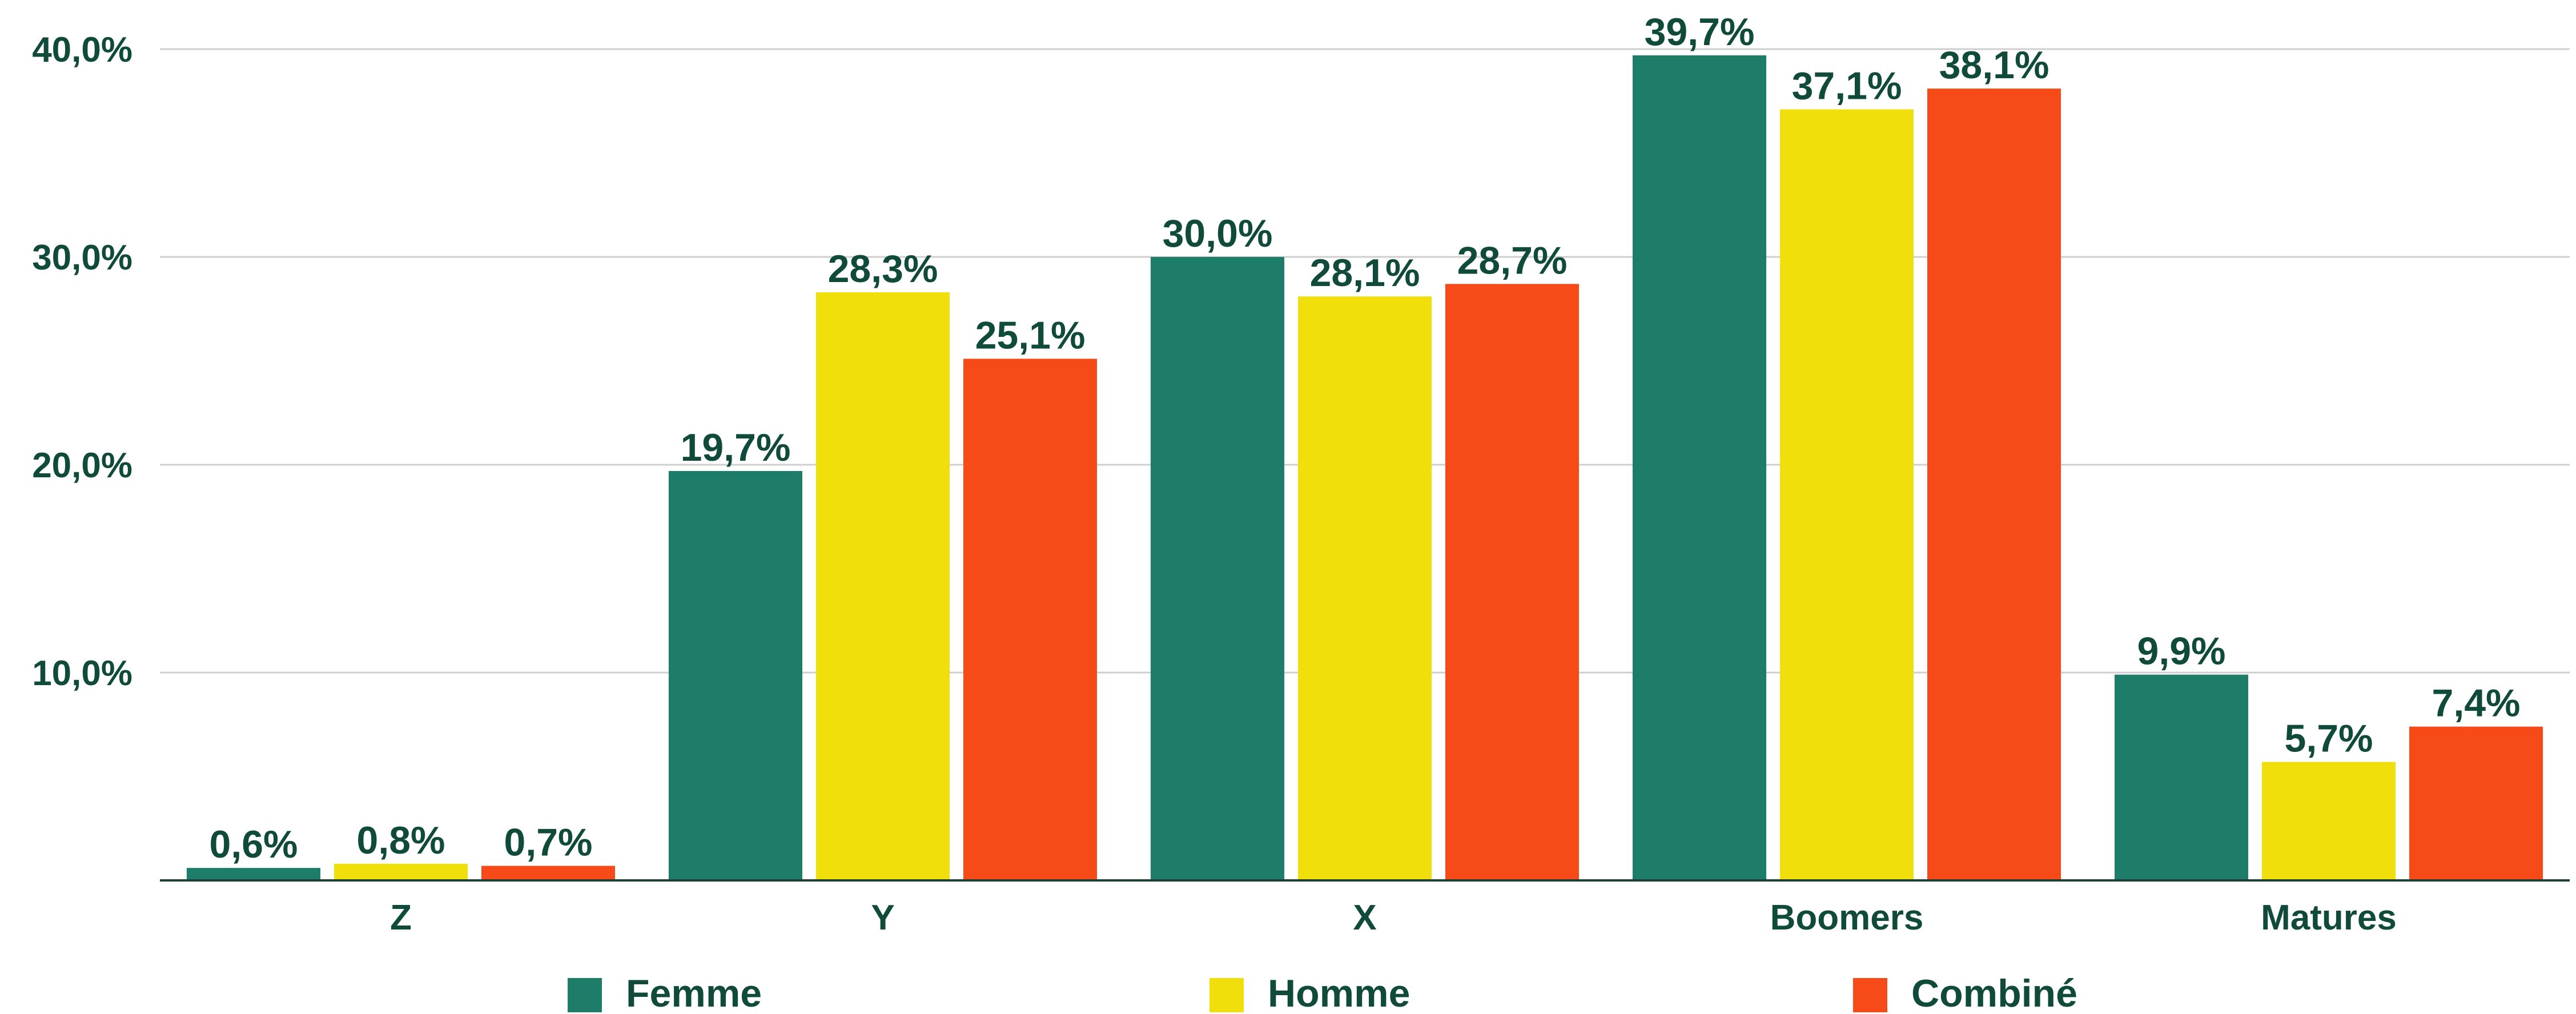  Describe the element at coordinates (1030, 619) in the screenshot. I see `bar-combin--y` at that location.